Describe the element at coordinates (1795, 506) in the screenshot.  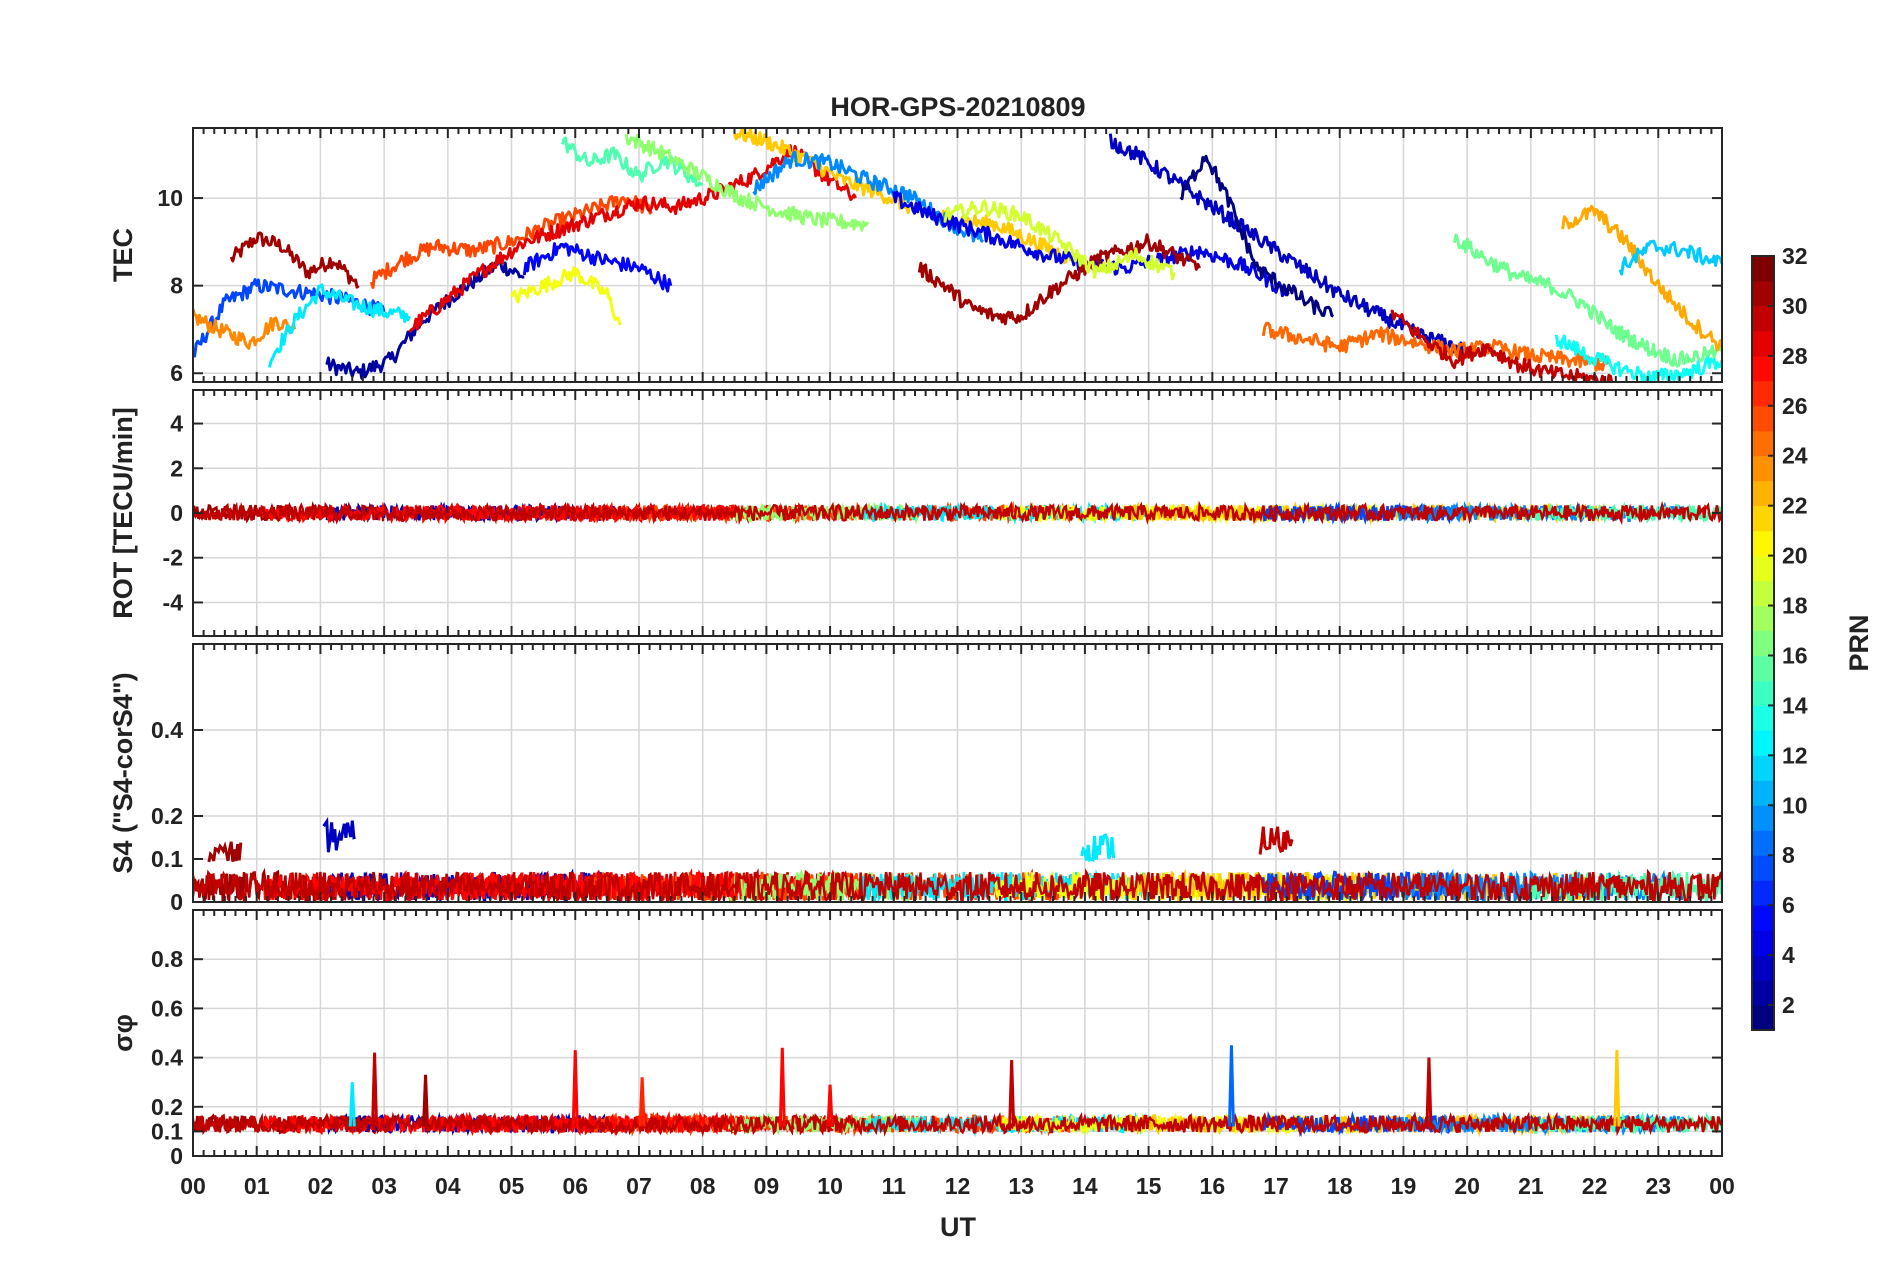
I see `colorbar-tick-label: 22` at that location.